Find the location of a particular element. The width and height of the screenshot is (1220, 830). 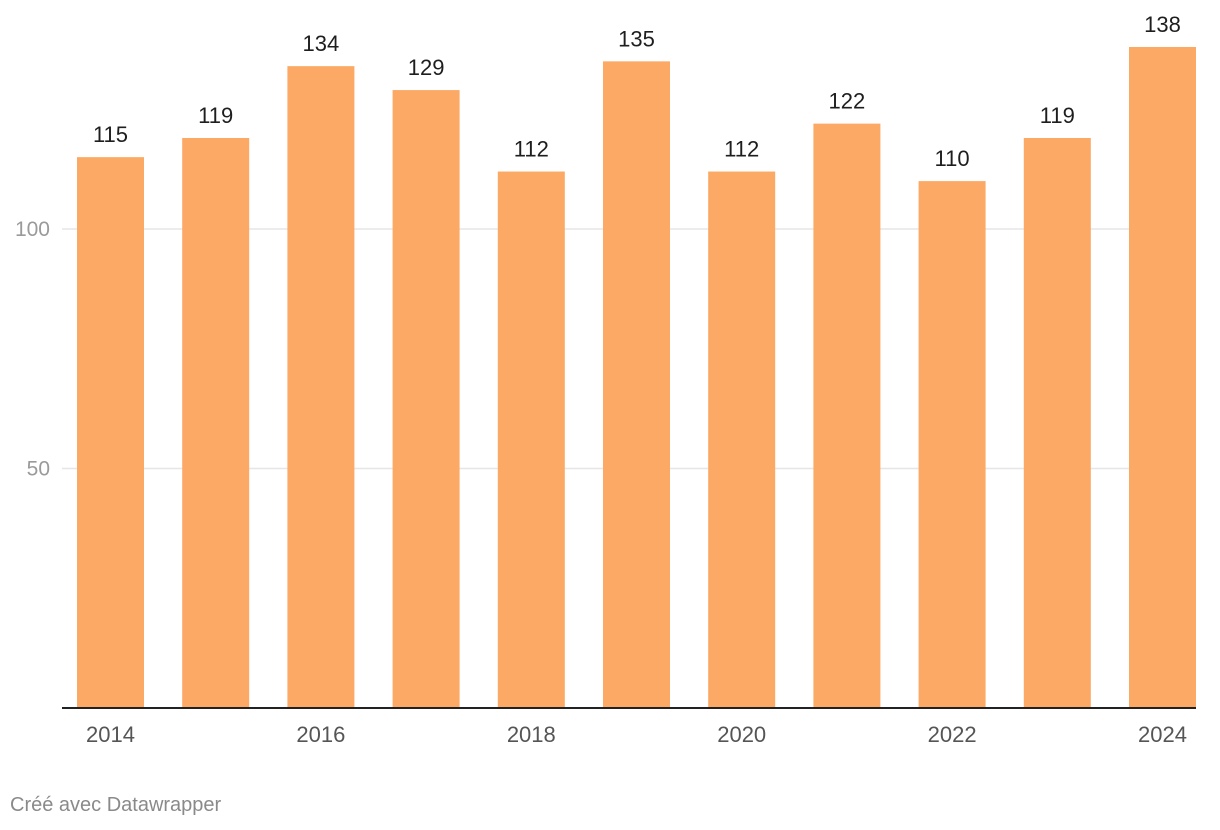

bar-2019 is located at coordinates (636, 385).